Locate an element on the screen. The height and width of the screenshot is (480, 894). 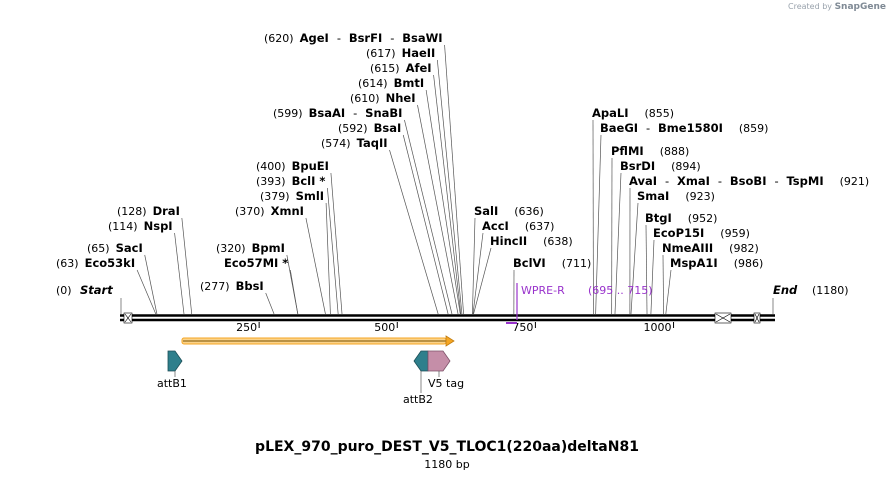
site-eco53ki: (63) Eco53kI is located at coordinates (95, 263).